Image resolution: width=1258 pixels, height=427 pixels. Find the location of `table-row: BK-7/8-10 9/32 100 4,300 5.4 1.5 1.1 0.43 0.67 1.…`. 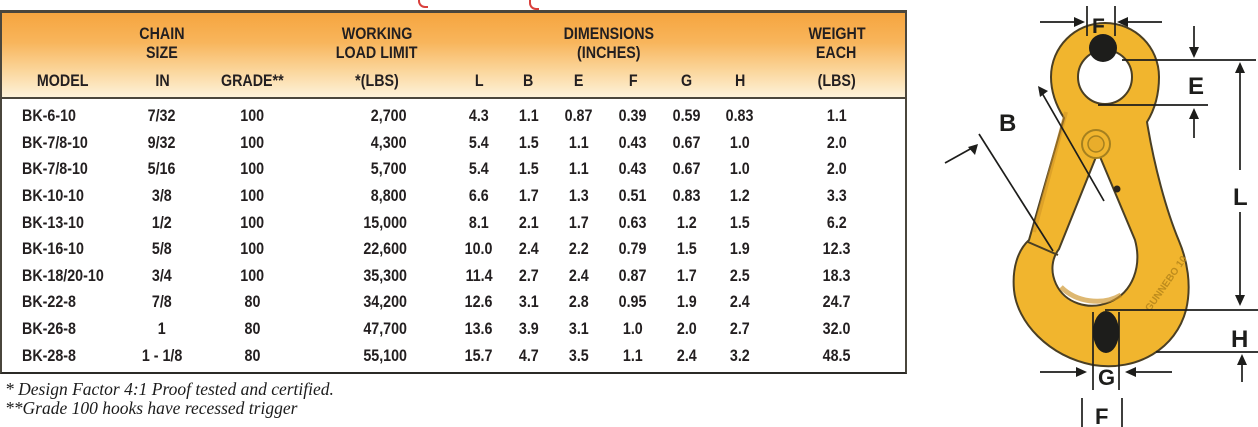

table-row: BK-7/8-10 9/32 100 4,300 5.4 1.5 1.1 0.43 0.67 1.… is located at coordinates (453, 143).